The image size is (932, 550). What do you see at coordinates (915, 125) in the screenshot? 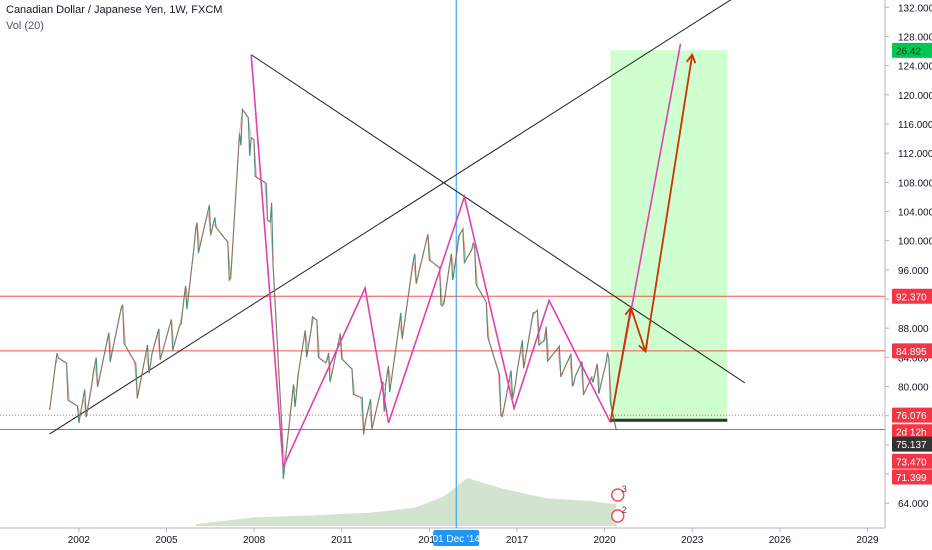
I see `y-tick-label-4: 116.000` at bounding box center [915, 125].